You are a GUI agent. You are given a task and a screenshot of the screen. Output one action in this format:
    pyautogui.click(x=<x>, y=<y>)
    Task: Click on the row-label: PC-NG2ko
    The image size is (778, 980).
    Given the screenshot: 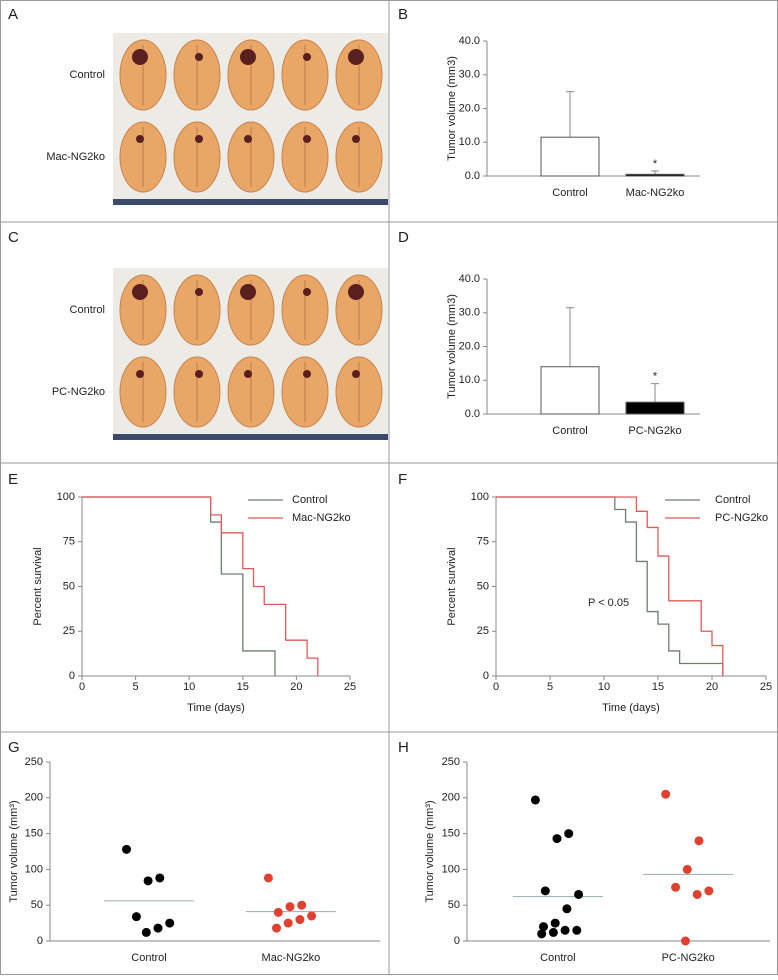 What is the action you would take?
    pyautogui.click(x=78, y=392)
    